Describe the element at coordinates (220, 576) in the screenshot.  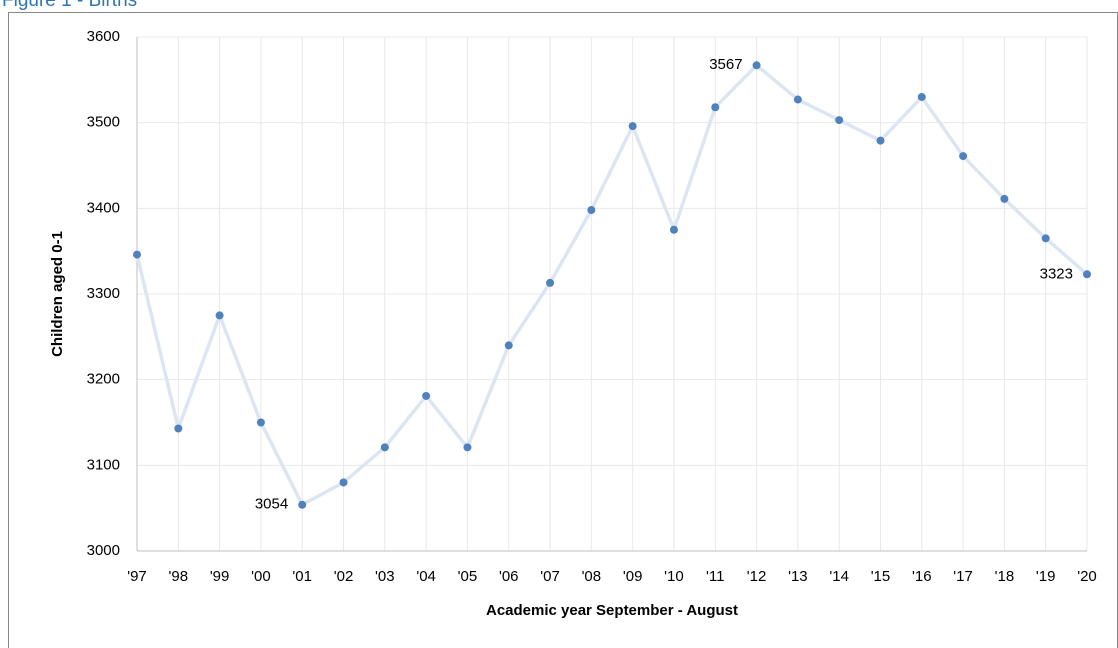
I see `x-tick-label: '99` at that location.